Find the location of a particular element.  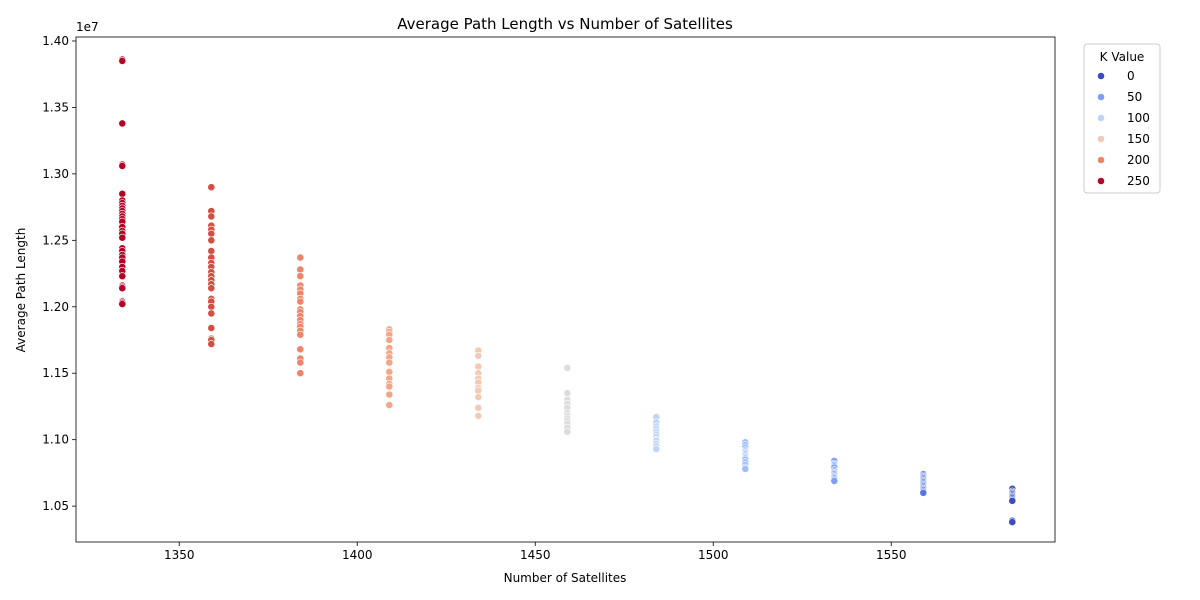

x-tick-label: 1500 is located at coordinates (713, 555).